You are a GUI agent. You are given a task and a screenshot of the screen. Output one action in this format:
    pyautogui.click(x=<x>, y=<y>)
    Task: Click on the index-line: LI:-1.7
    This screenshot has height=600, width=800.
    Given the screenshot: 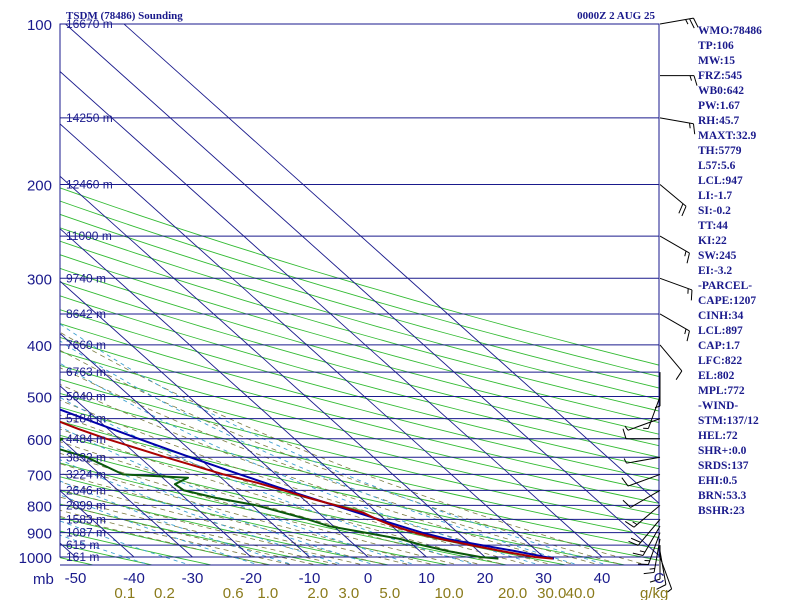 What is the action you would take?
    pyautogui.click(x=715, y=196)
    